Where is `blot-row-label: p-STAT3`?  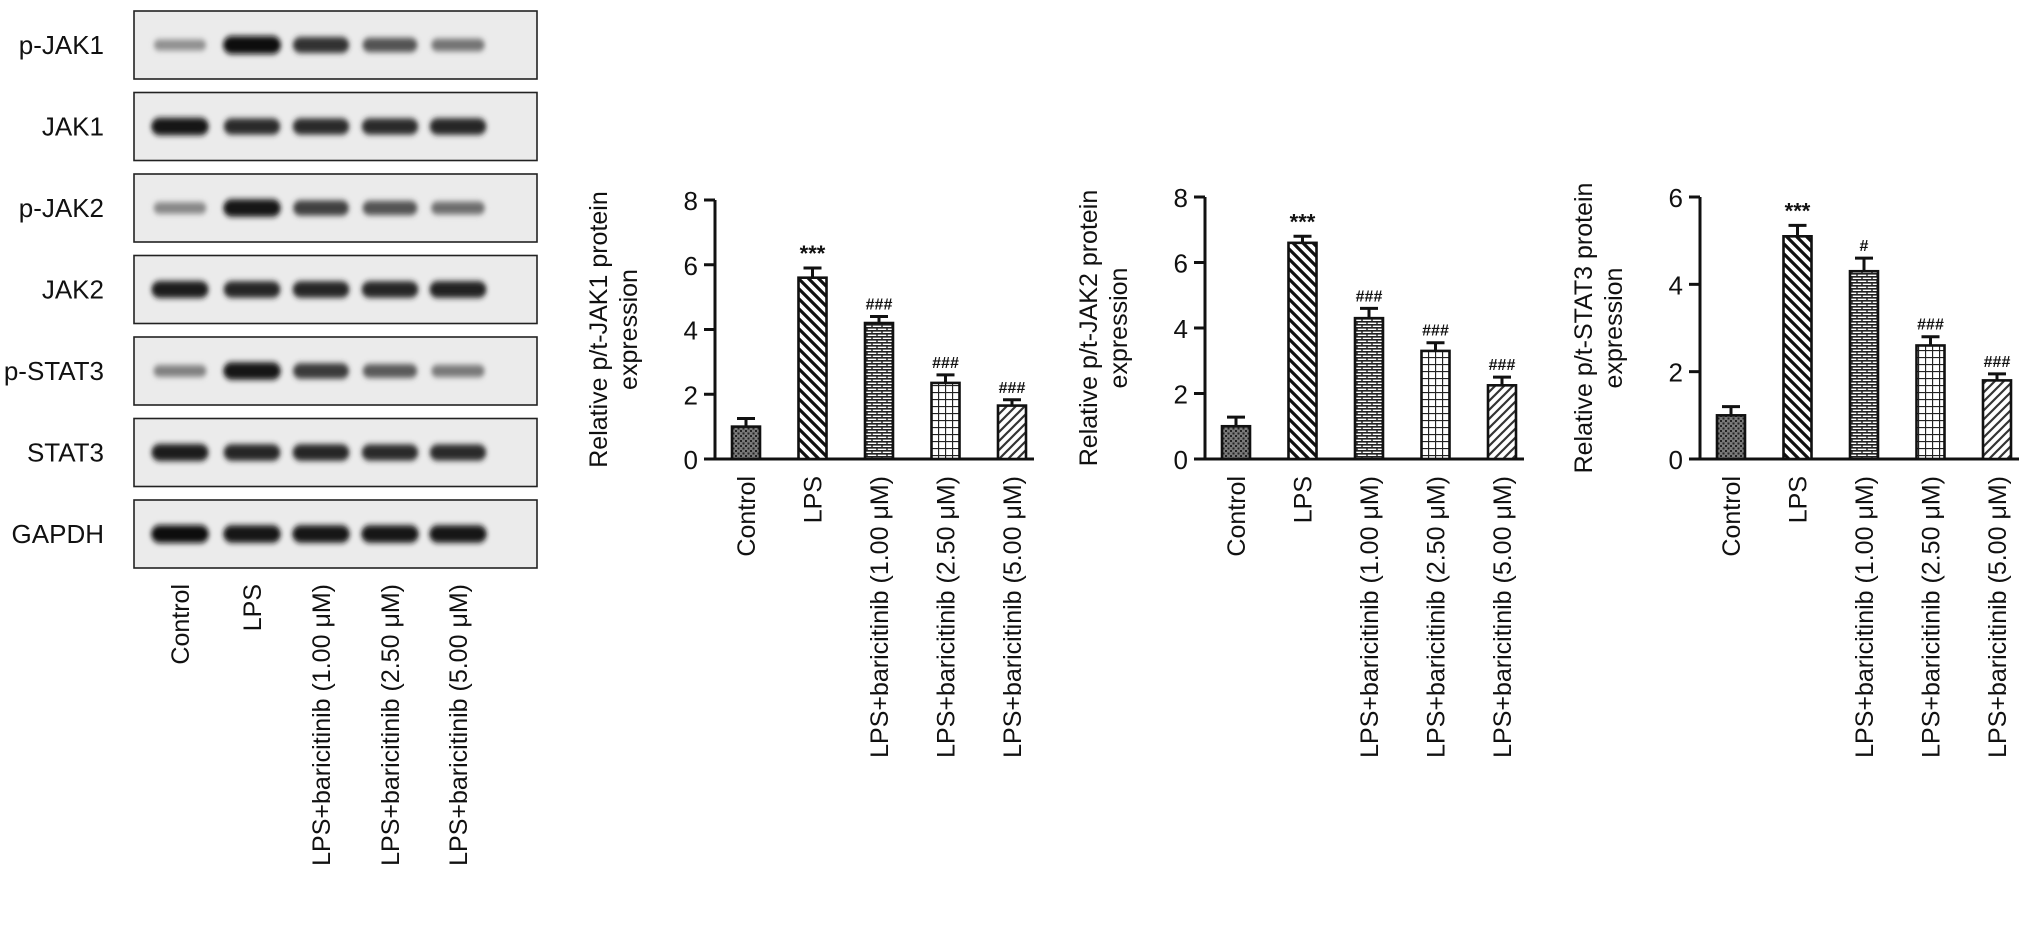 blot-row-label: p-STAT3 is located at coordinates (54, 371).